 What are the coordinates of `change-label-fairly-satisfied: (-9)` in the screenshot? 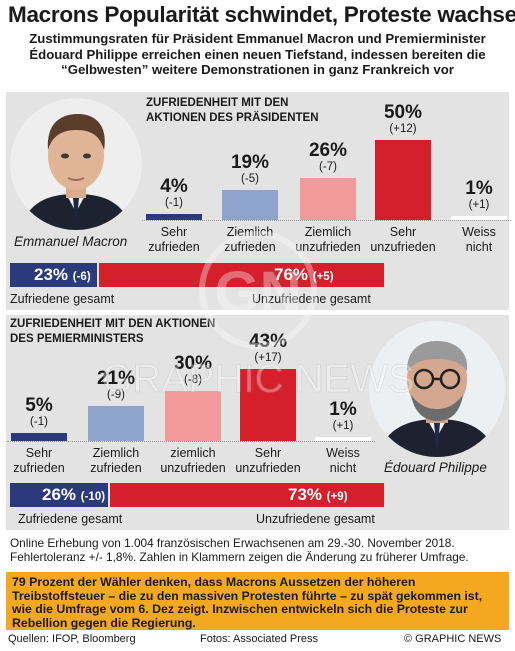 It's located at (116, 394).